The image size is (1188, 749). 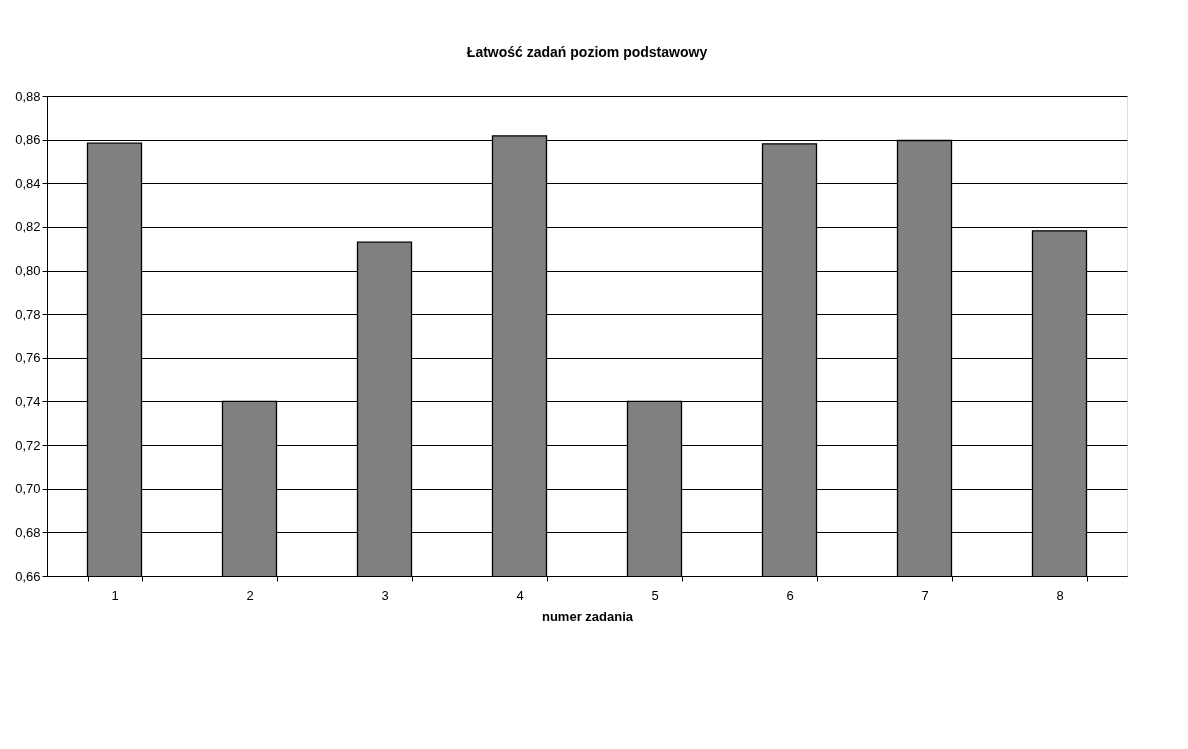 What do you see at coordinates (28, 401) in the screenshot?
I see `y-tick-label: 0,74` at bounding box center [28, 401].